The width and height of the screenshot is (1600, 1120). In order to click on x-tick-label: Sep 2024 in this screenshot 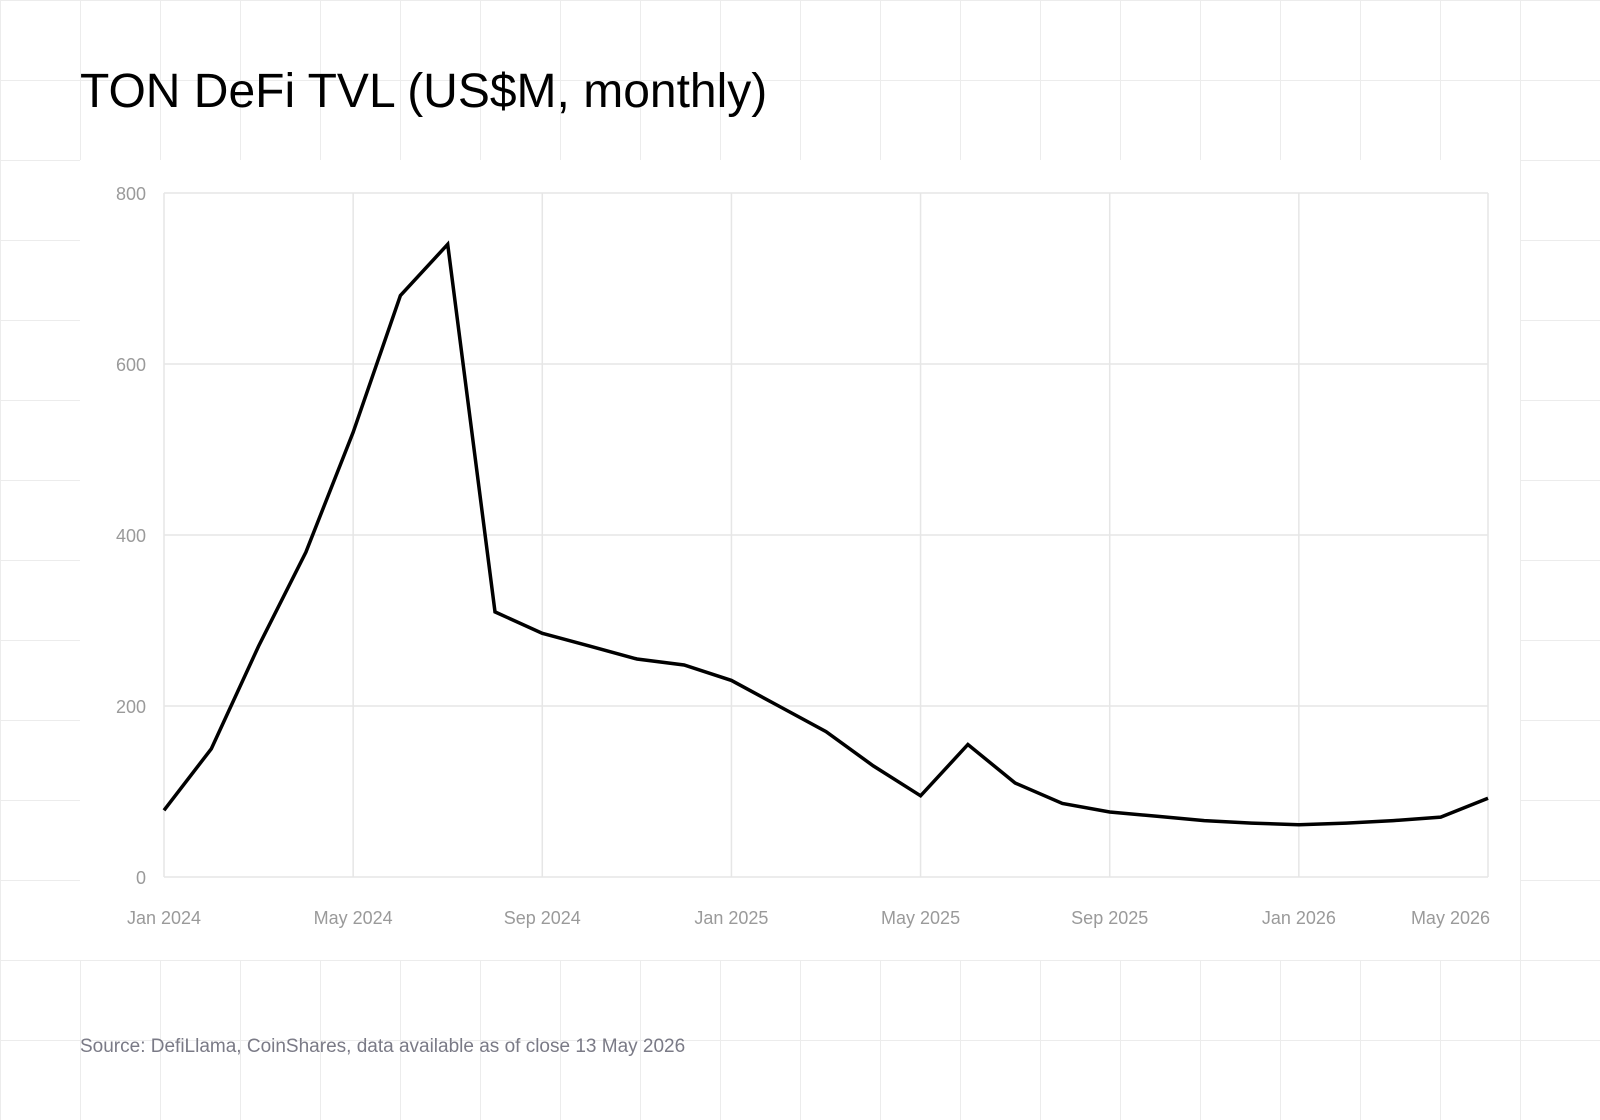, I will do `click(542, 918)`.